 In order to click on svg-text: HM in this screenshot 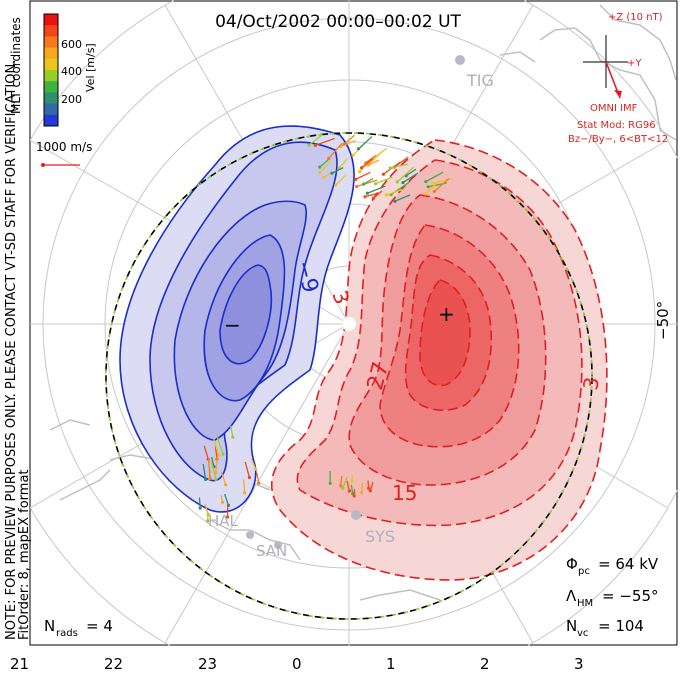, I will do `click(585, 603)`.